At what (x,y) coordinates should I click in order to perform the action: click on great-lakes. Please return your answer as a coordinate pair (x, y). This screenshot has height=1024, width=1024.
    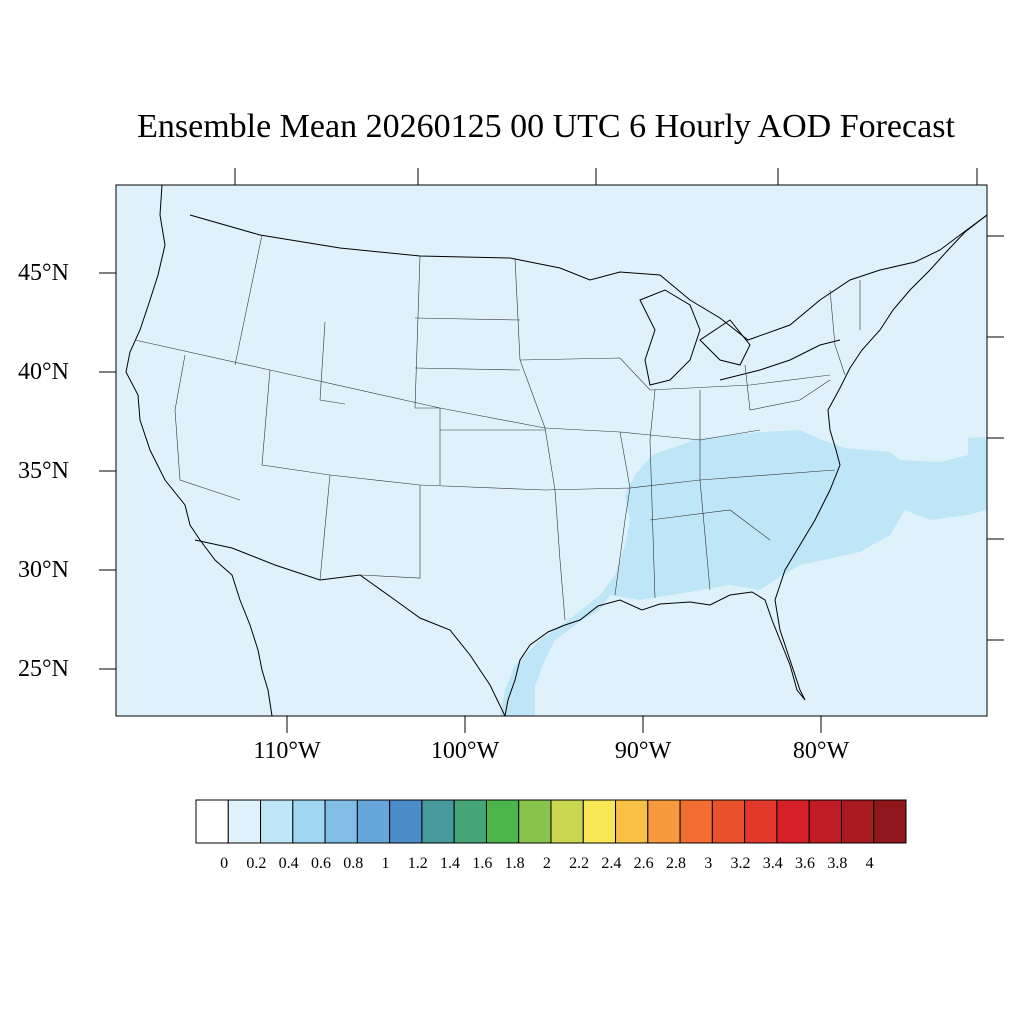
    Looking at the image, I should click on (740, 337).